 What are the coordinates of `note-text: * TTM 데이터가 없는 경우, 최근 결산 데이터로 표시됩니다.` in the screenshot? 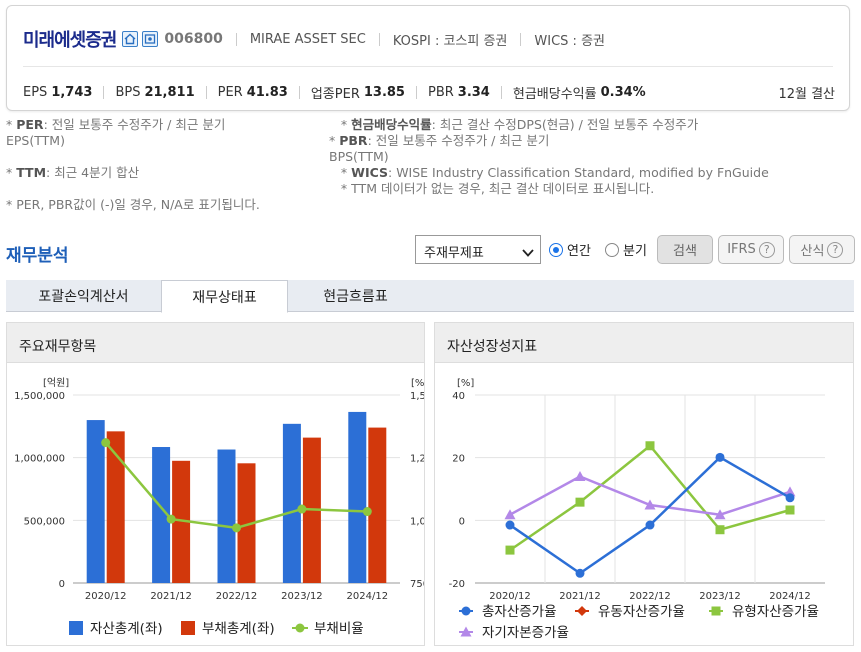 It's located at (492, 188).